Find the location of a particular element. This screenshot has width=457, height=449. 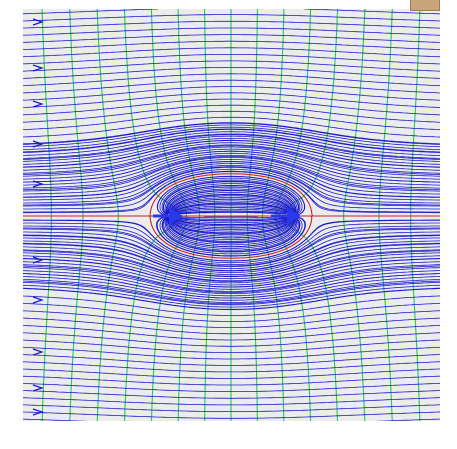

source-arrow-icon is located at coordinates (168, 216).